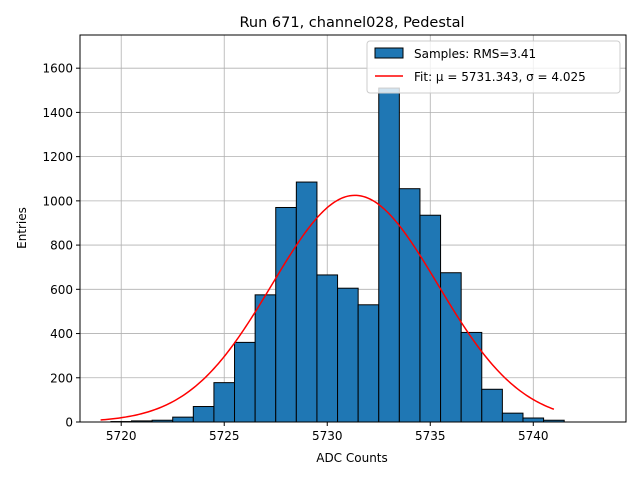 The height and width of the screenshot is (480, 640). What do you see at coordinates (500, 77) in the screenshot?
I see `legend-fit-label: Fit: μ = 5731.343, σ = 4.025` at bounding box center [500, 77].